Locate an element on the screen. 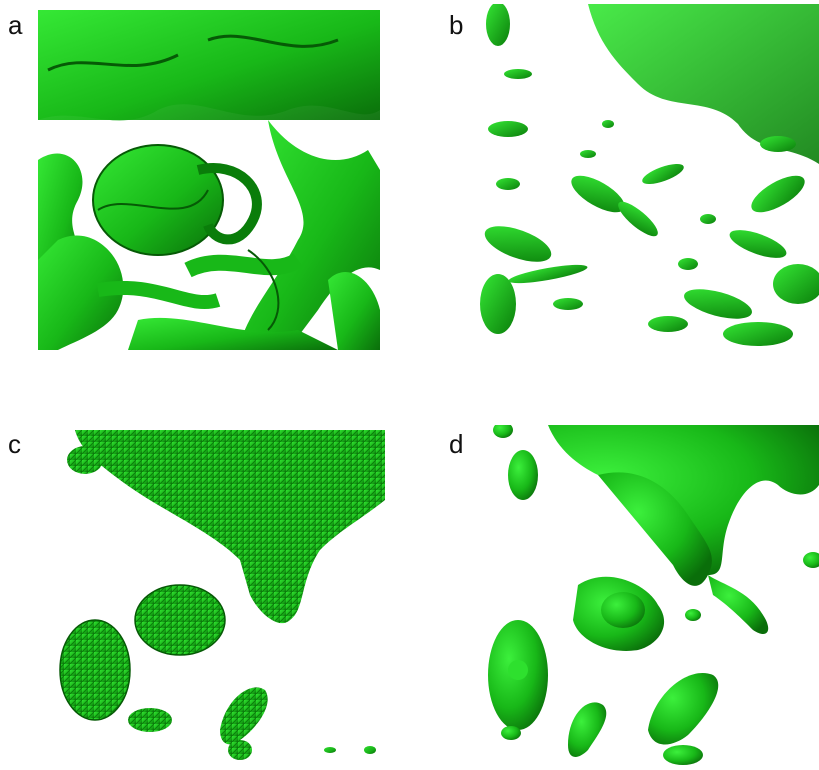 This screenshot has width=819, height=770. panel-label-c: c is located at coordinates (14, 444).